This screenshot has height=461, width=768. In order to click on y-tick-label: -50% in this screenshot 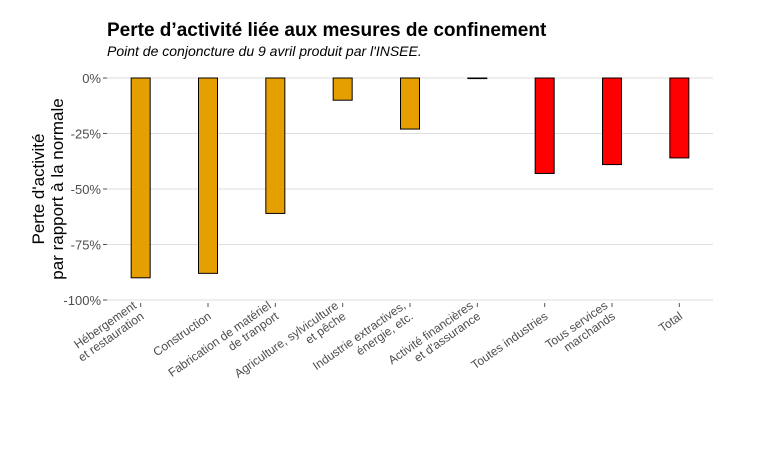, I will do `click(86, 189)`.